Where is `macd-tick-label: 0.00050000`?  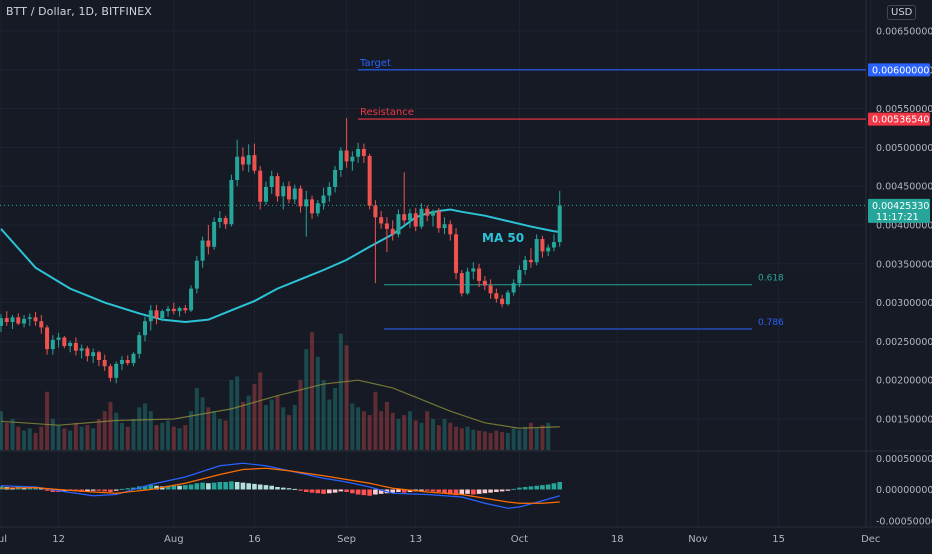
macd-tick-label: 0.00050000 is located at coordinates (904, 459).